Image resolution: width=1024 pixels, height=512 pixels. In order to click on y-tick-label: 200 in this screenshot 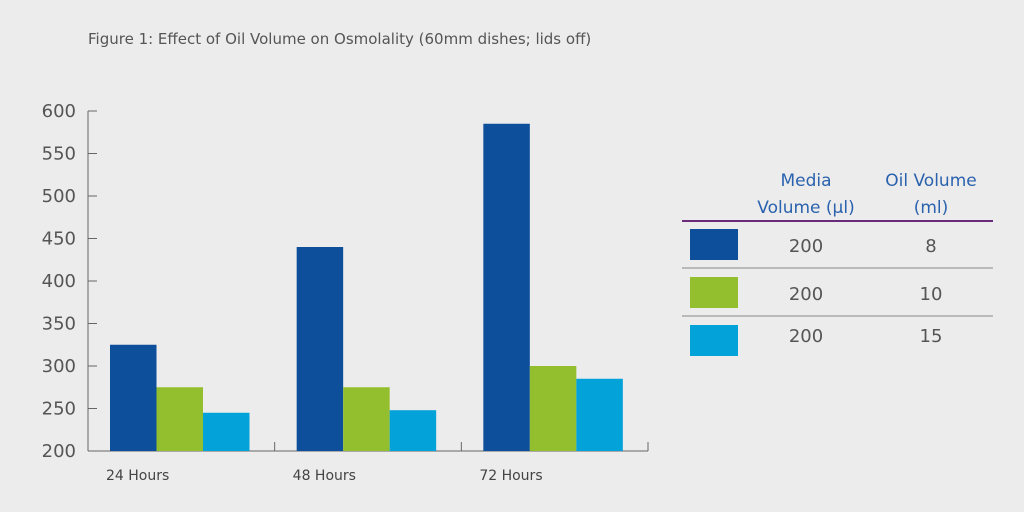, I will do `click(59, 451)`.